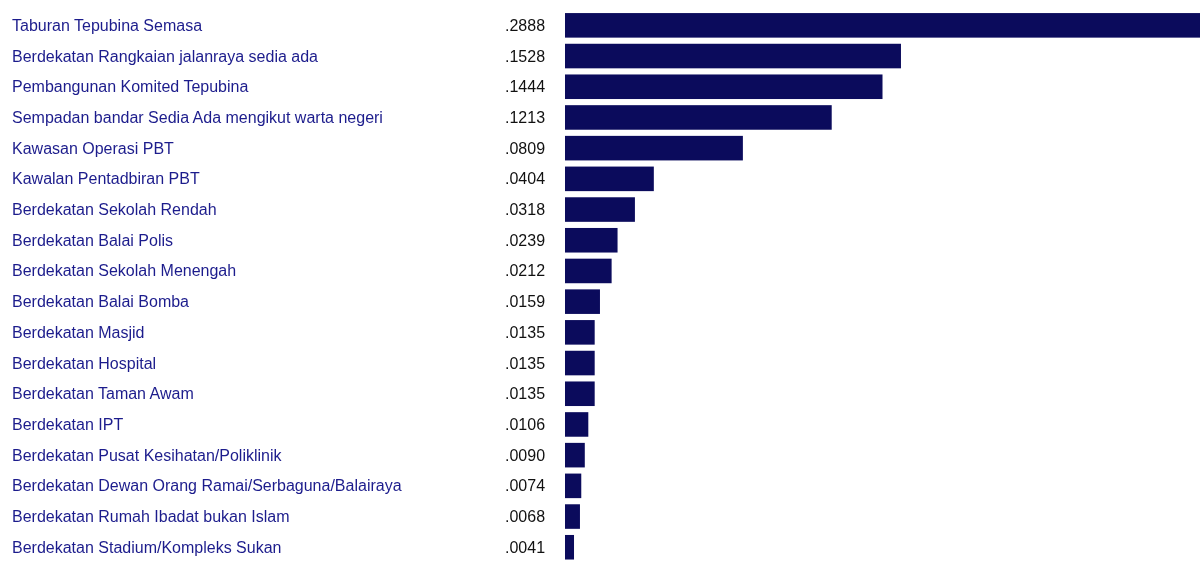 This screenshot has width=1200, height=563. Describe the element at coordinates (106, 179) in the screenshot. I see `y-tick-label: Kawalan Pentadbiran PBT` at that location.